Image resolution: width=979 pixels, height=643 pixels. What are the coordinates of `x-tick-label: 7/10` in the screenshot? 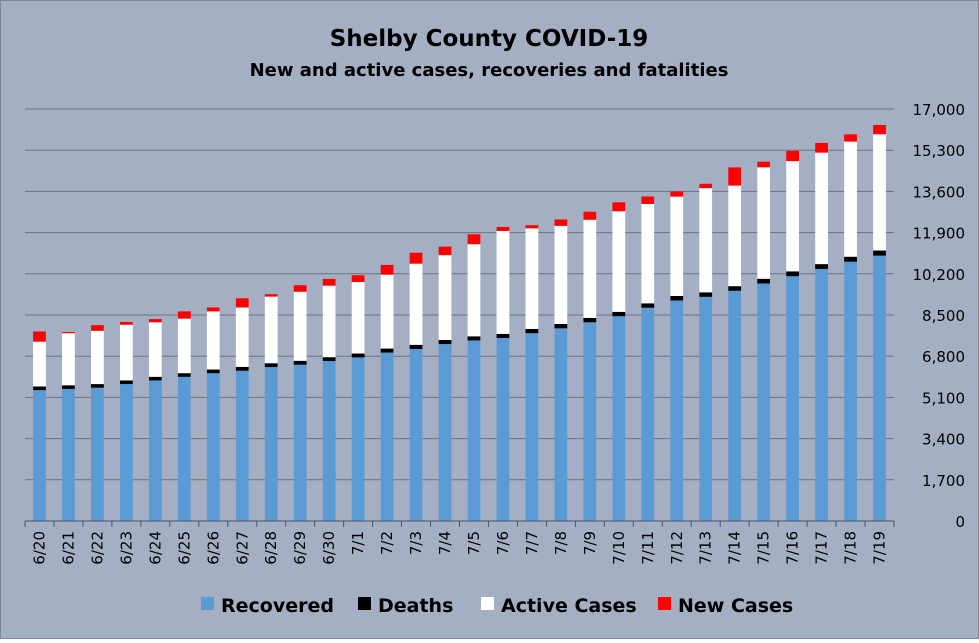 It's located at (619, 548).